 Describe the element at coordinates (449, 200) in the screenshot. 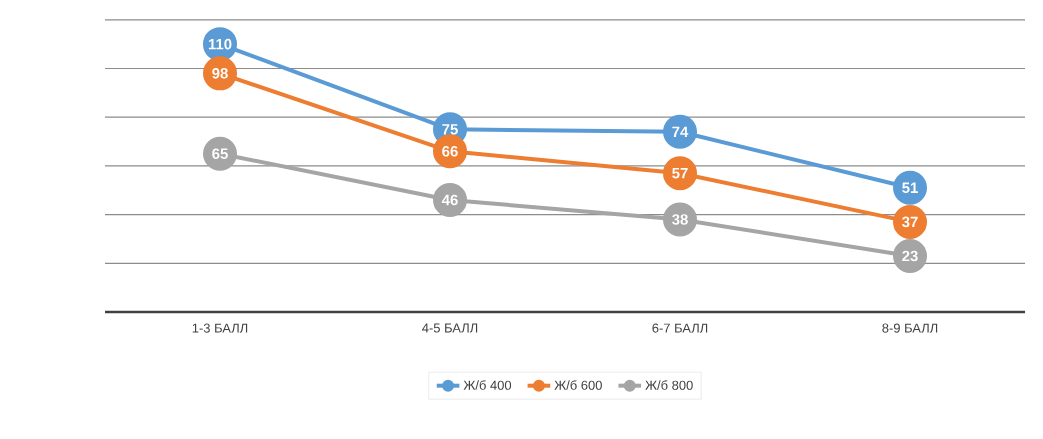

I see `data-label: 46` at that location.